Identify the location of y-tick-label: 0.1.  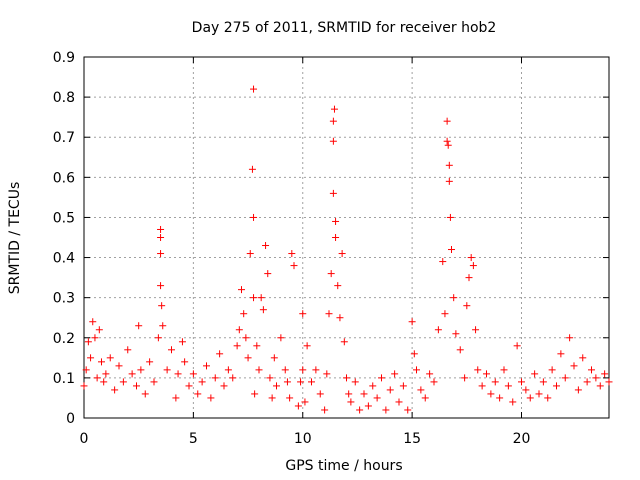
(64, 379).